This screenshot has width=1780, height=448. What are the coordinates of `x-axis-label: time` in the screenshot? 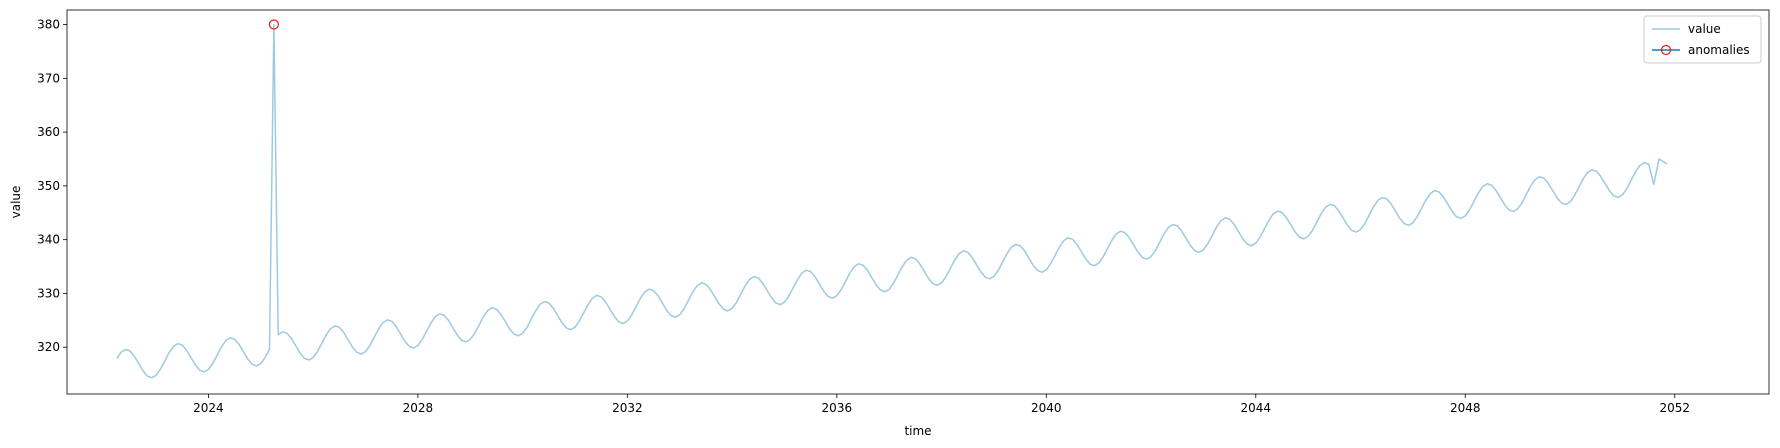 It's located at (917, 431).